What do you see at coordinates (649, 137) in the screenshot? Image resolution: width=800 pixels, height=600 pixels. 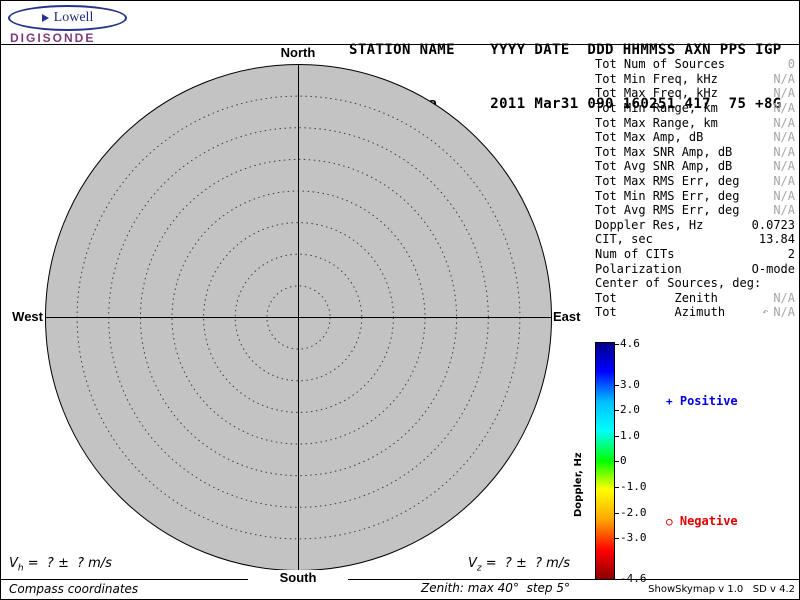 I see `stat-label: Tot Max Amp, dB` at bounding box center [649, 137].